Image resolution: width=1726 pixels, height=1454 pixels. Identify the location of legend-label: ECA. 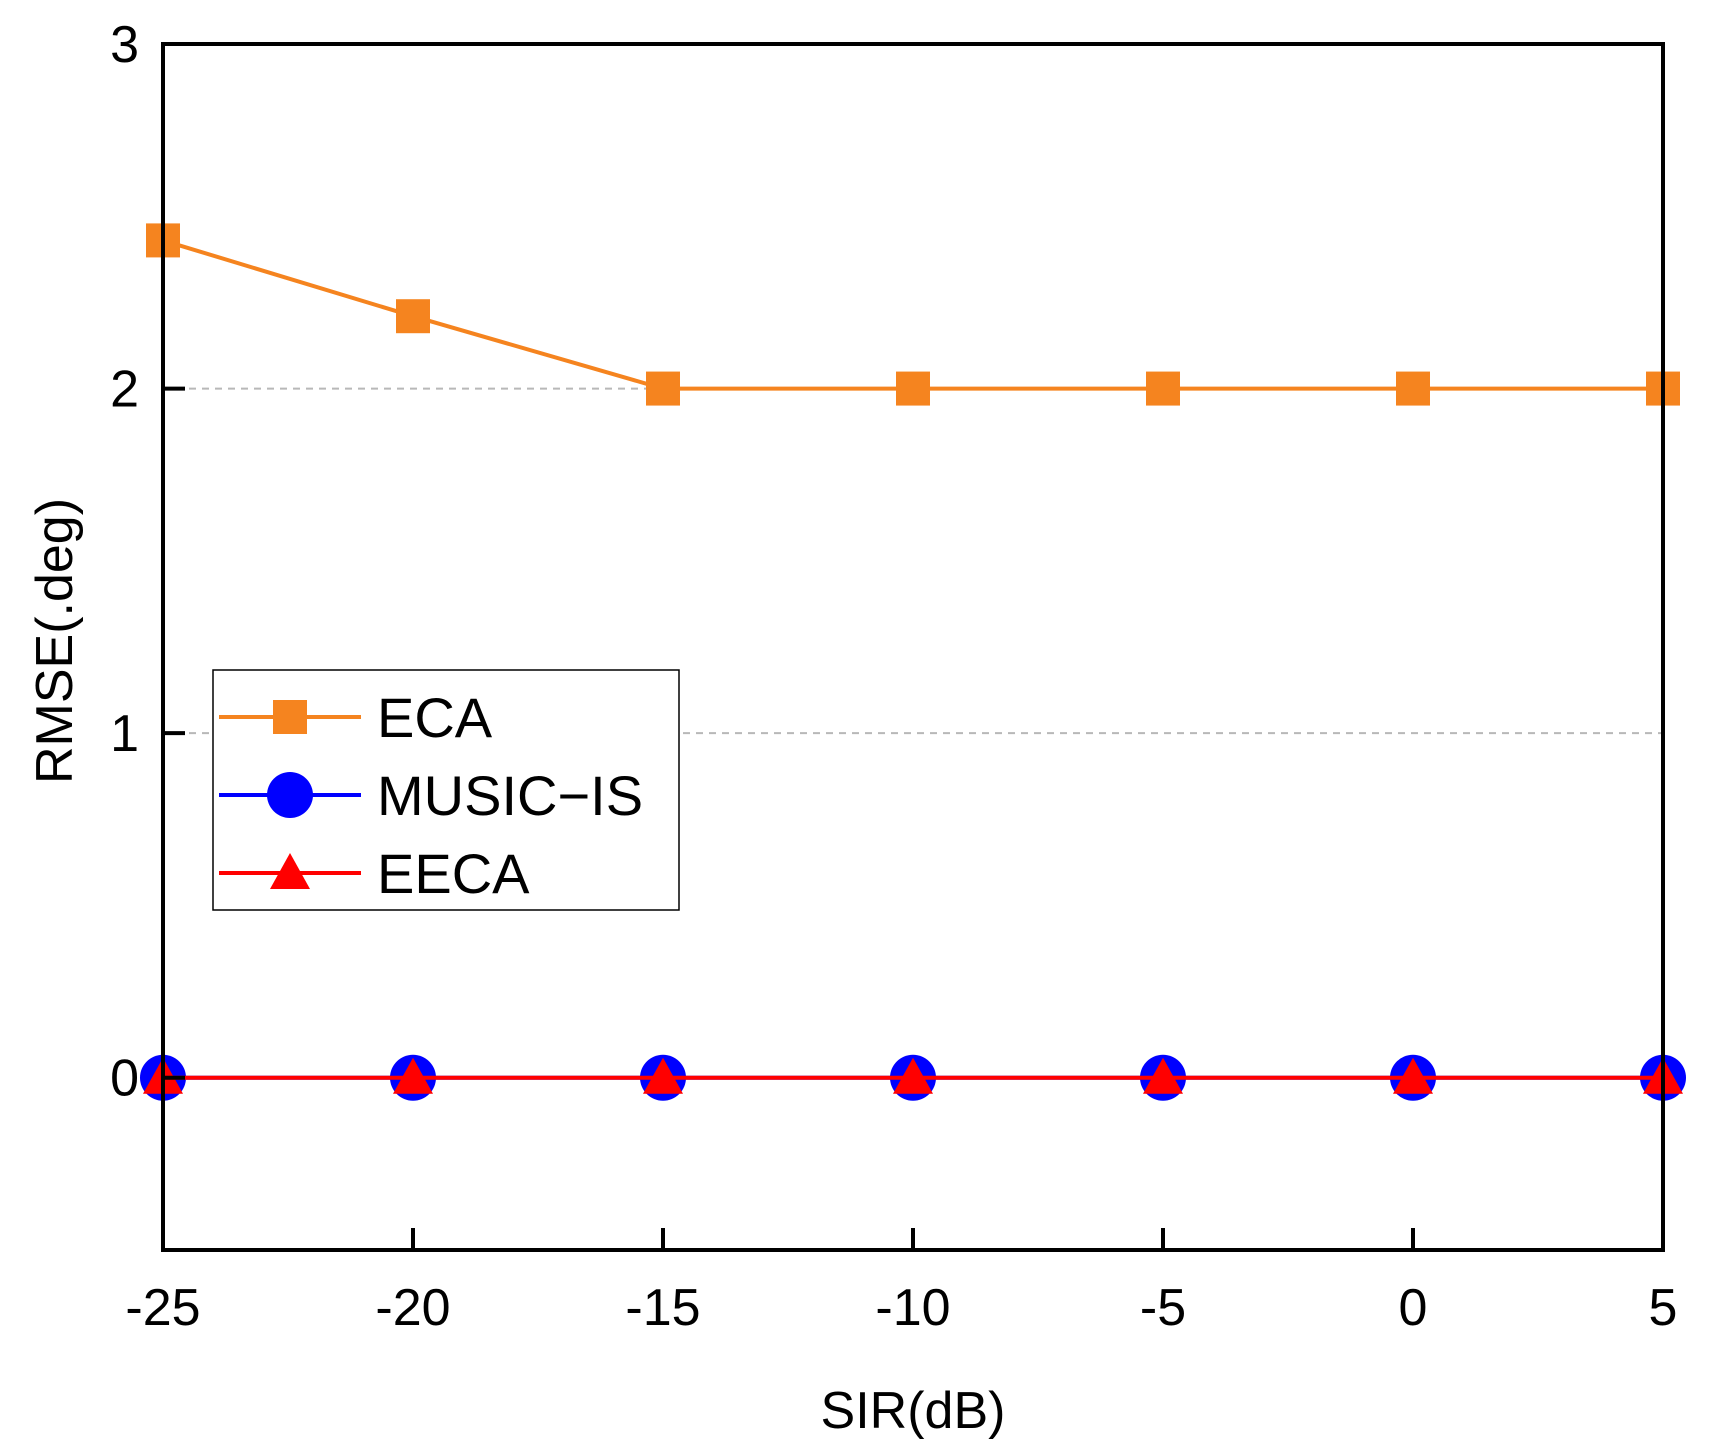
(435, 717).